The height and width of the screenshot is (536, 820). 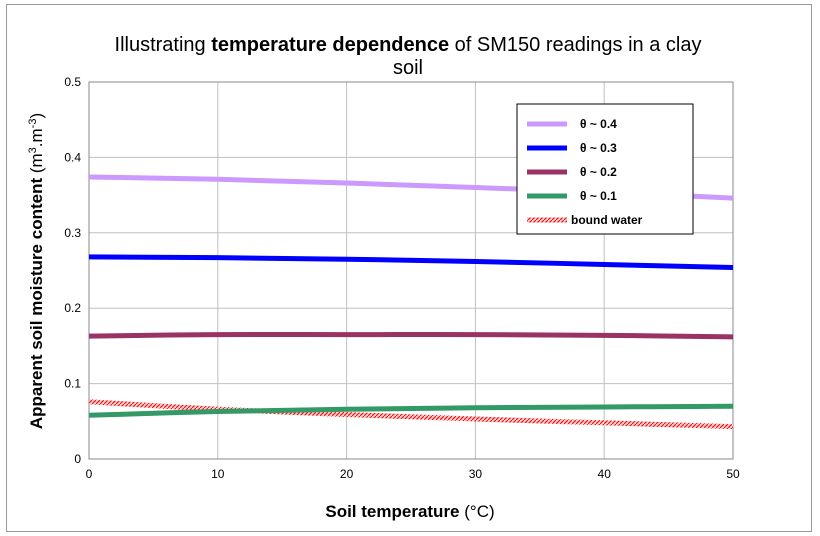 What do you see at coordinates (733, 474) in the screenshot?
I see `x-tick-label: 50` at bounding box center [733, 474].